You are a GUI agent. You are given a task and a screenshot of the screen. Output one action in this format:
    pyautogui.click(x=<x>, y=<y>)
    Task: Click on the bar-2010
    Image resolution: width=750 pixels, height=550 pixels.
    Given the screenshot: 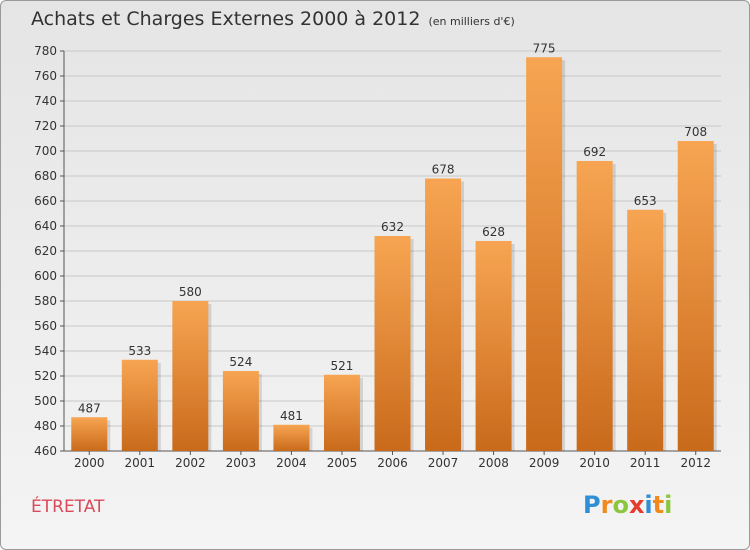 What is the action you would take?
    pyautogui.click(x=594, y=306)
    